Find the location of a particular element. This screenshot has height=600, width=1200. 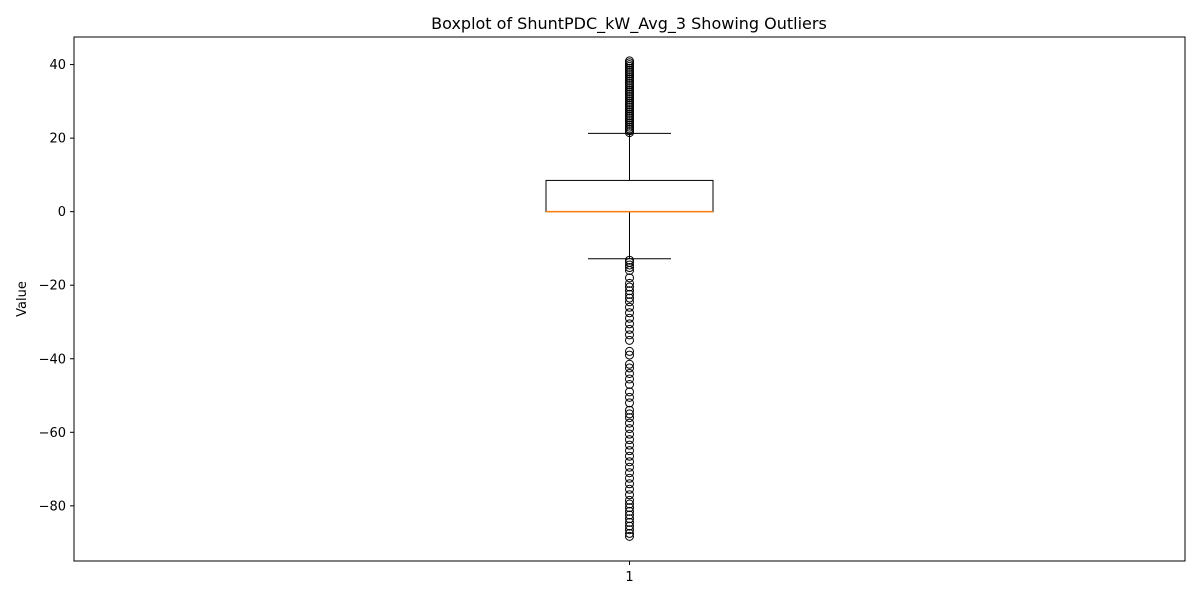

y-tick-label: 20 is located at coordinates (57, 139).